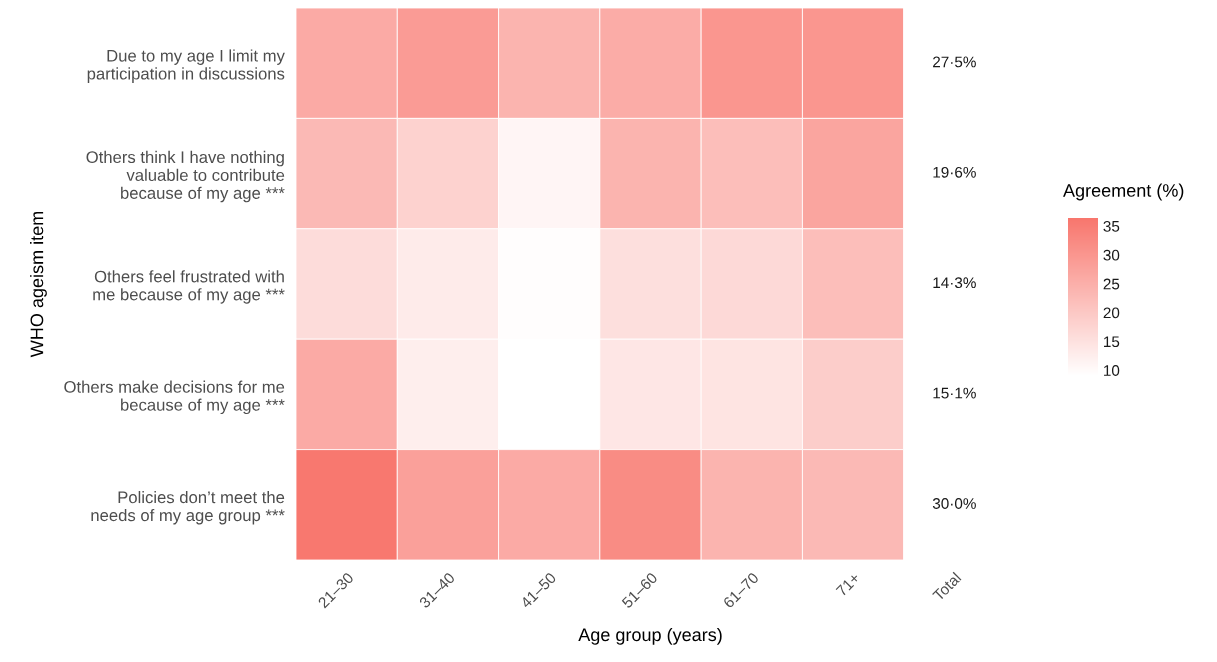 This screenshot has height=662, width=1217. What do you see at coordinates (38, 284) in the screenshot?
I see `y-axis-title: WHO ageism item` at bounding box center [38, 284].